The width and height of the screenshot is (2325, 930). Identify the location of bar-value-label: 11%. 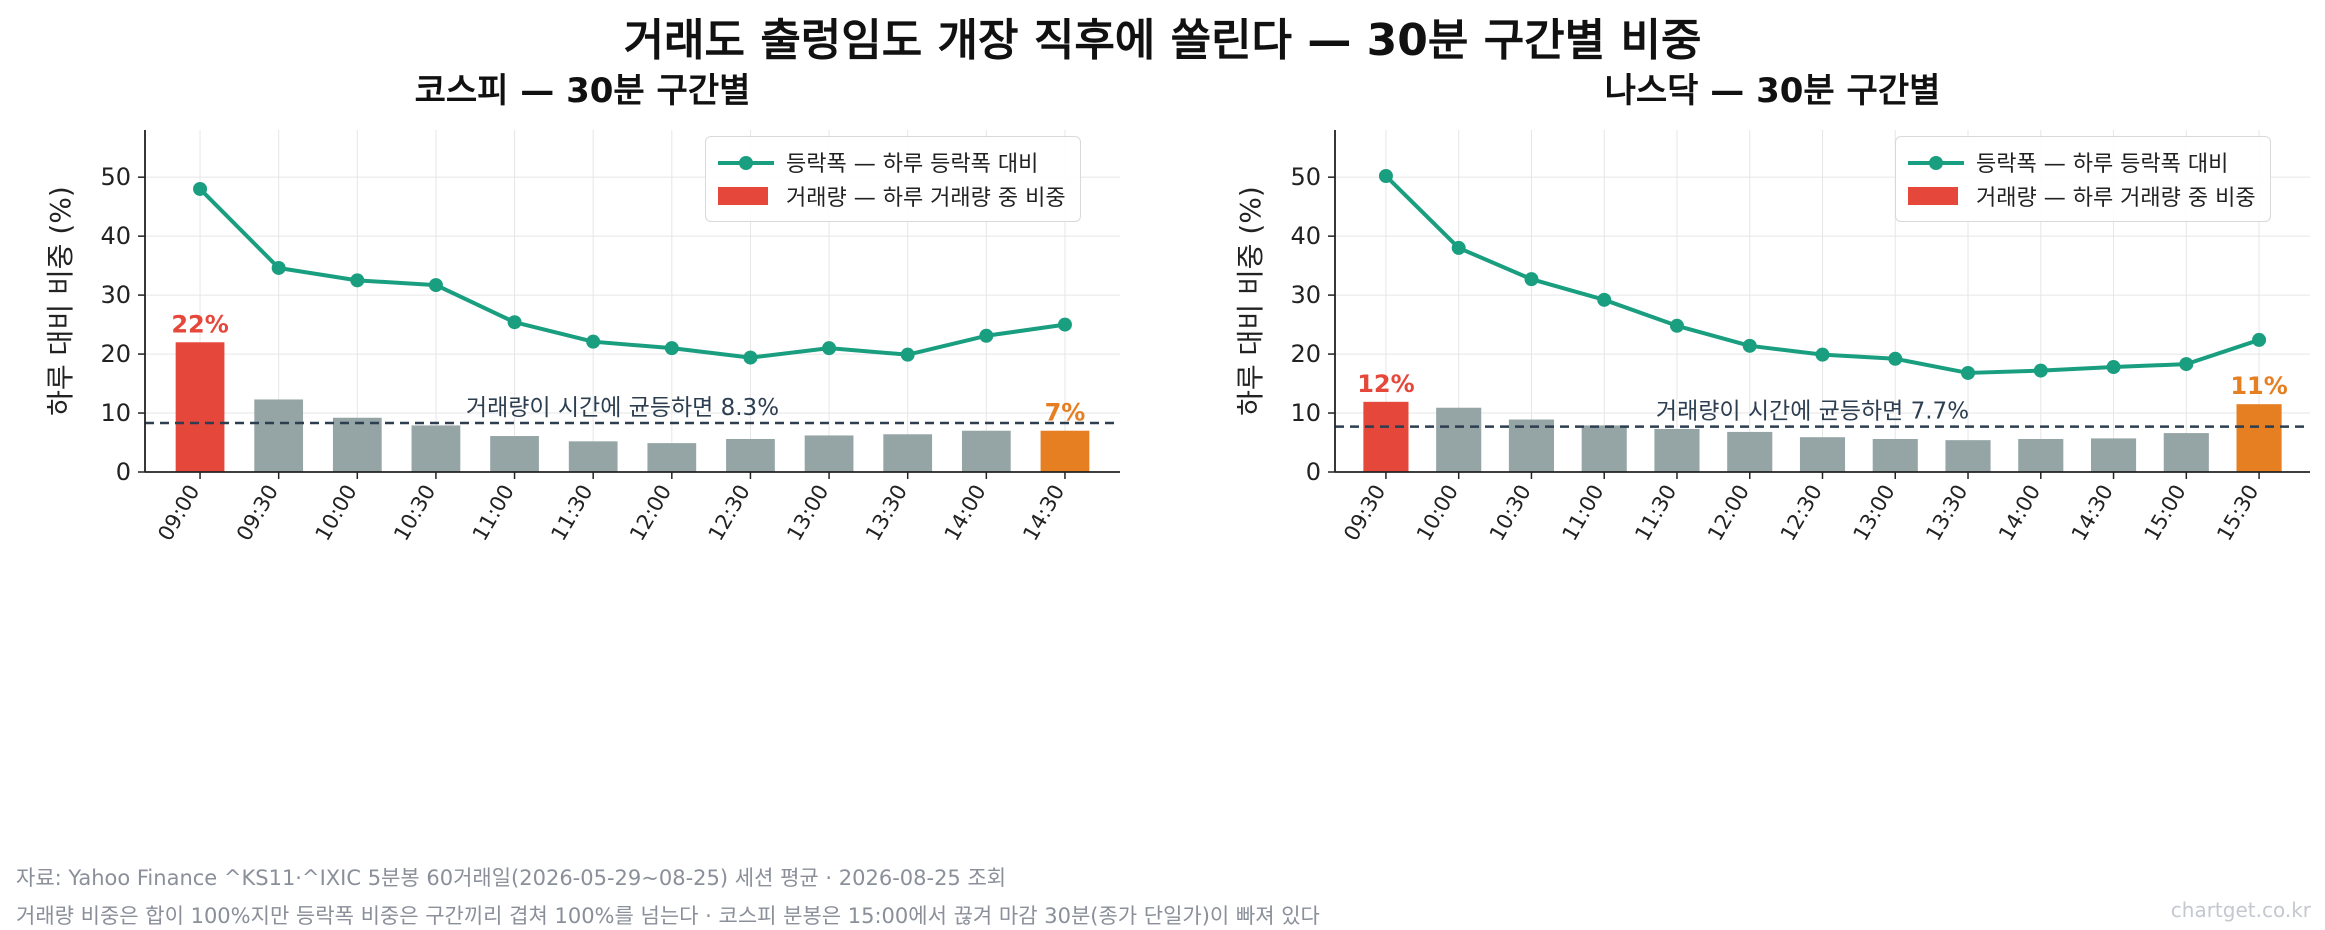
(2258, 386).